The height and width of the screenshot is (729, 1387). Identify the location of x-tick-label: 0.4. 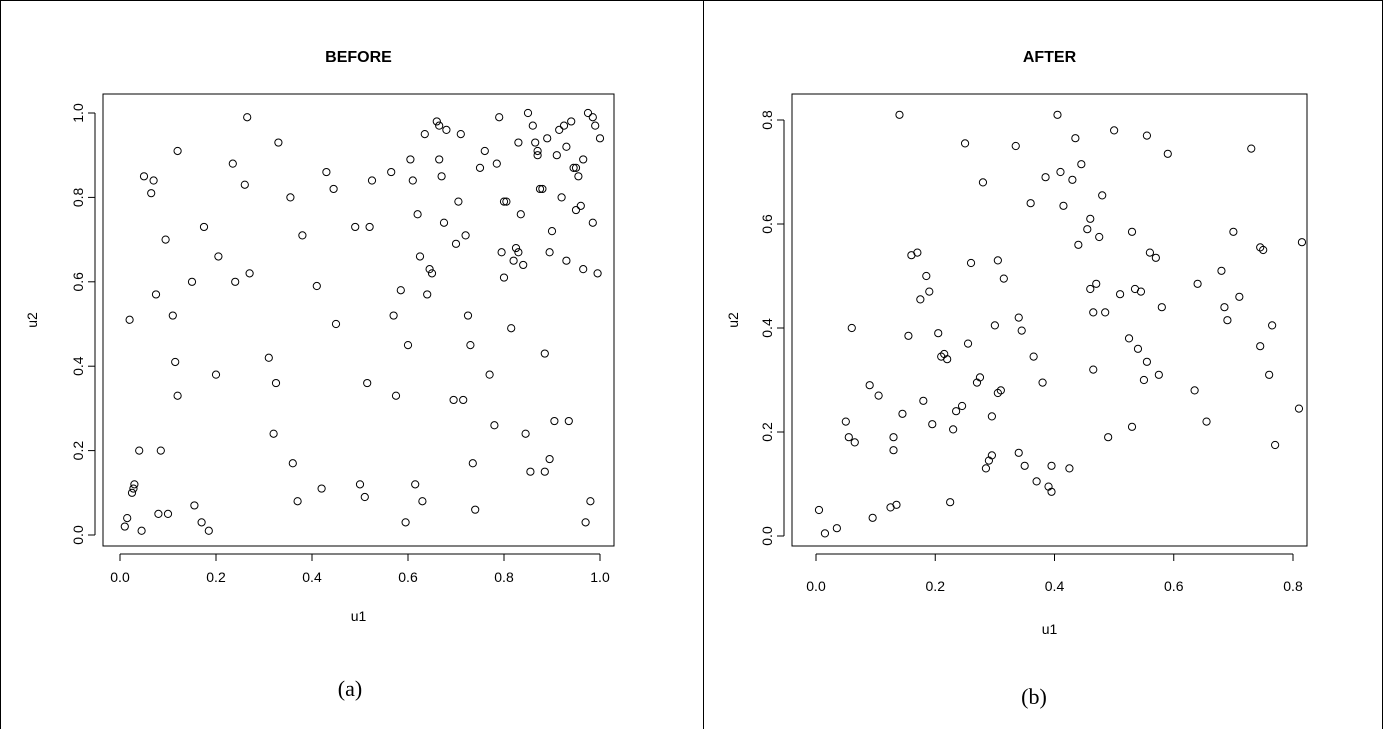
(1055, 586).